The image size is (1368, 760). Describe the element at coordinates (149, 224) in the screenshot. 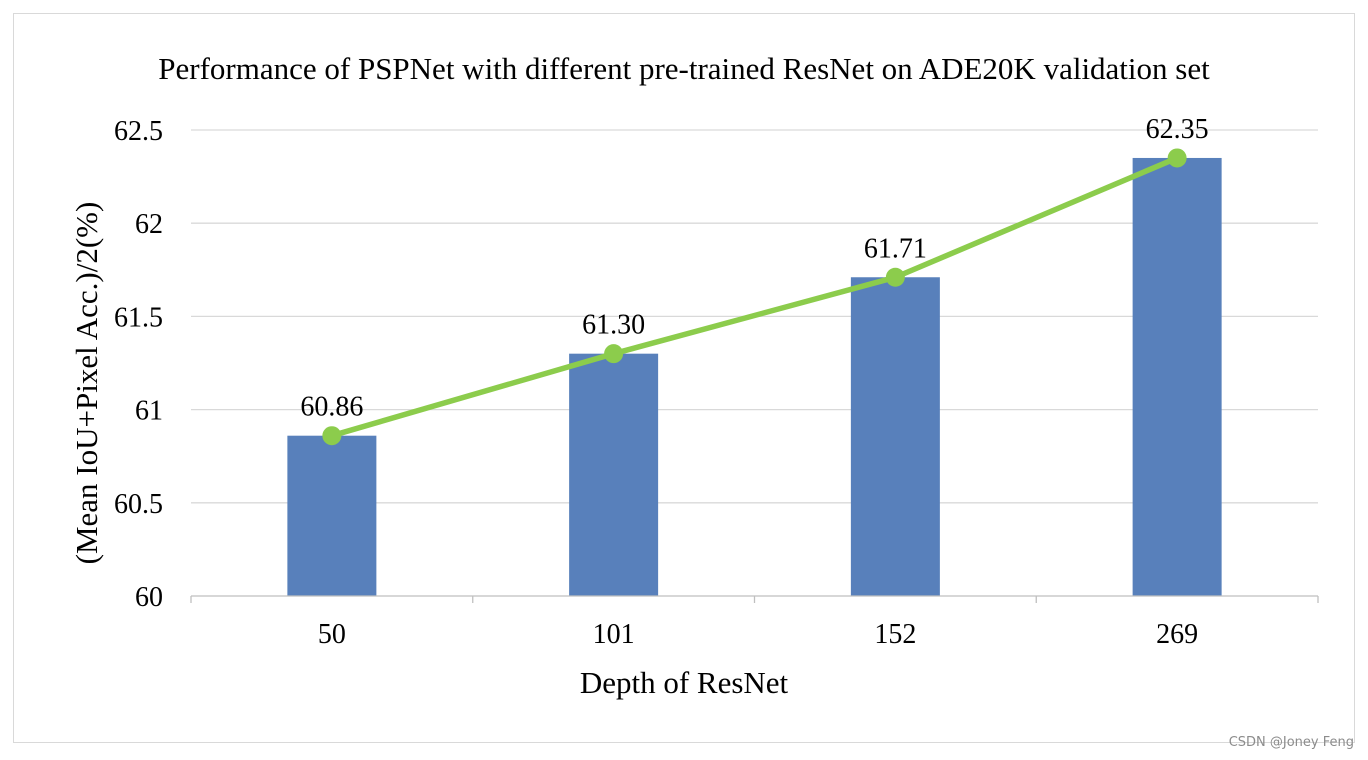

I see `y-tick-label-4: 62` at that location.